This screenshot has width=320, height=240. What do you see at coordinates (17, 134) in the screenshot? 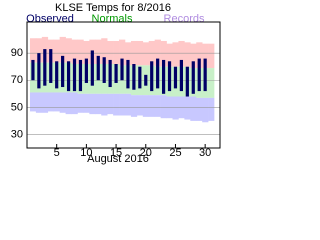
I see `y-tick-label: 30` at bounding box center [17, 134].